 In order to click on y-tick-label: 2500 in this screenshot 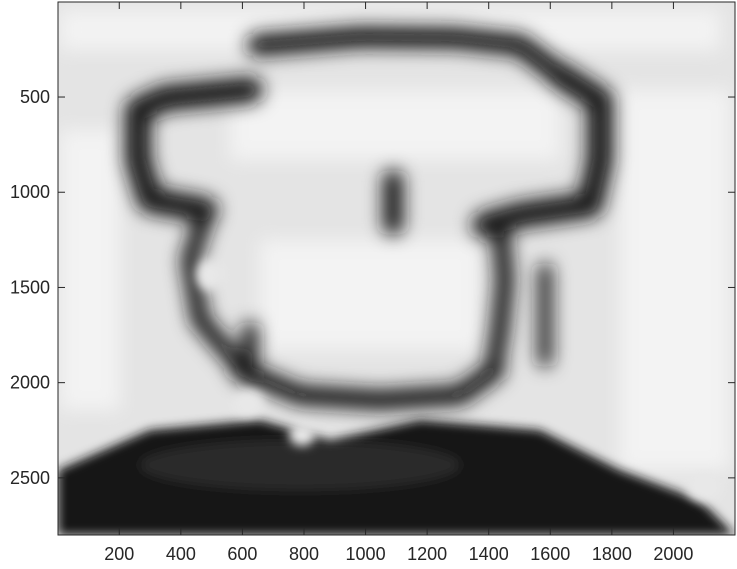, I will do `click(30, 478)`.